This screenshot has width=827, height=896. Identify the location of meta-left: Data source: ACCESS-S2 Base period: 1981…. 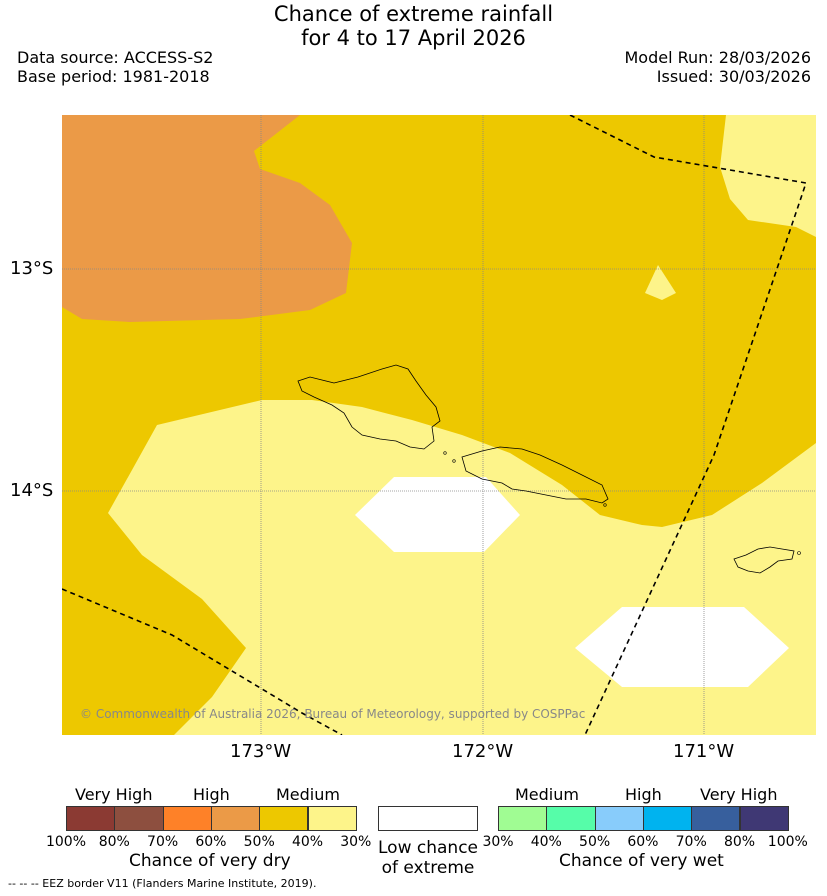
(115, 67).